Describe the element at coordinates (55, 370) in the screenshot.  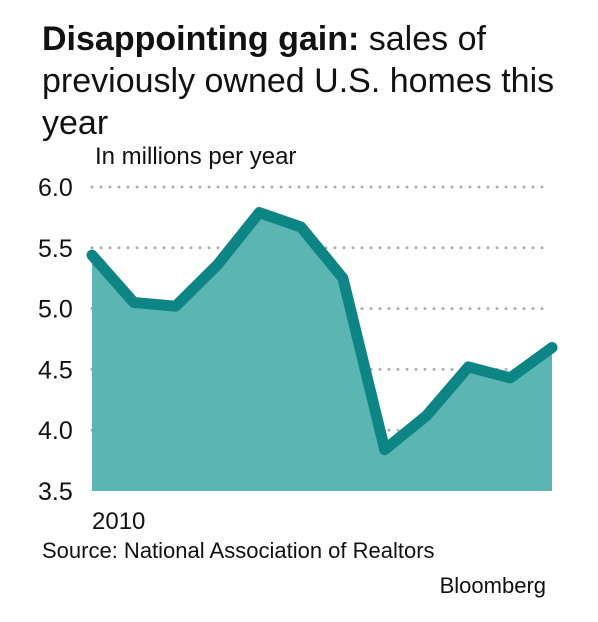
I see `y-tick-label: 4.5` at that location.